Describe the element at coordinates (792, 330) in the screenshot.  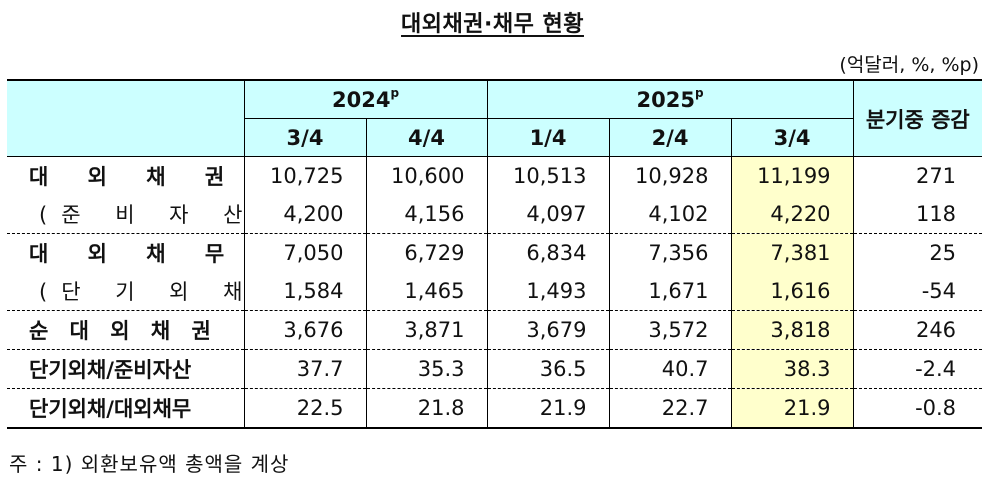
I see `cell-value-highlight: 3,818` at that location.